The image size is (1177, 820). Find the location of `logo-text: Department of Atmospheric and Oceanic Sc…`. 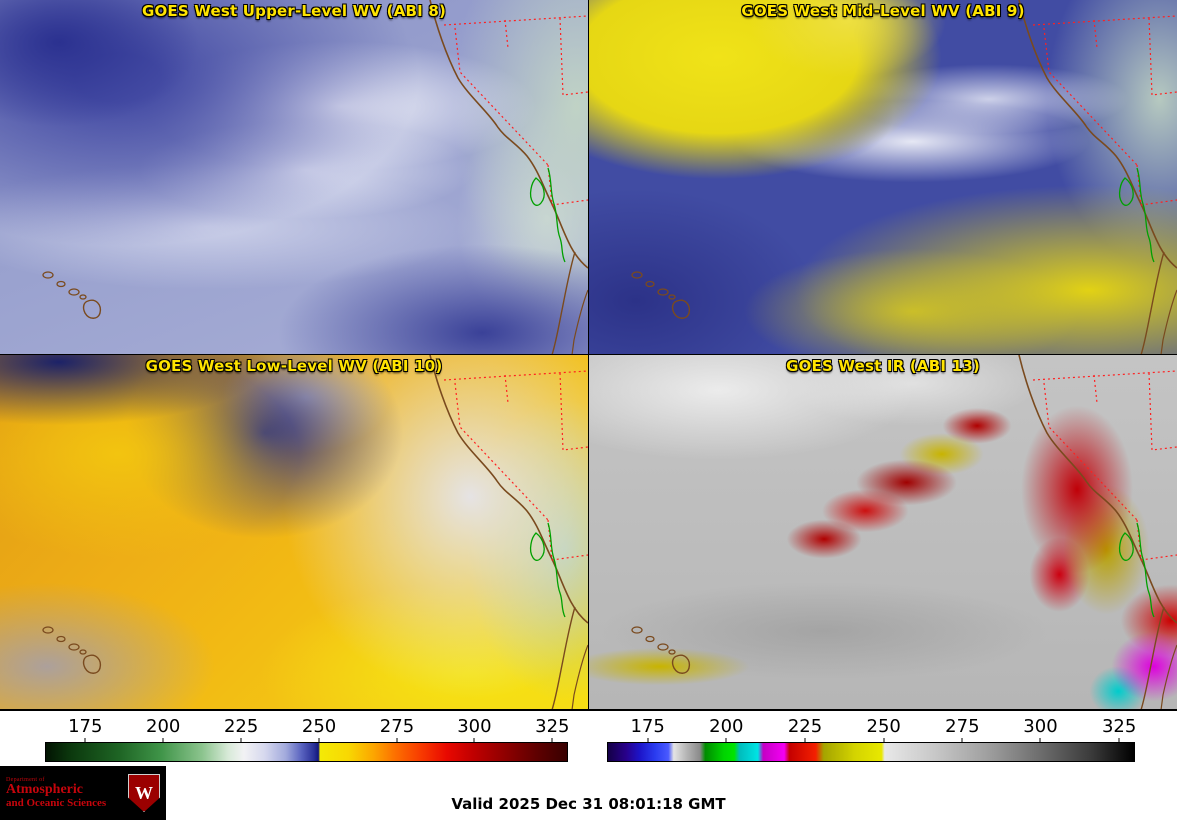

logo-text: Department of Atmospheric and Oceanic Sc… is located at coordinates (67, 793).